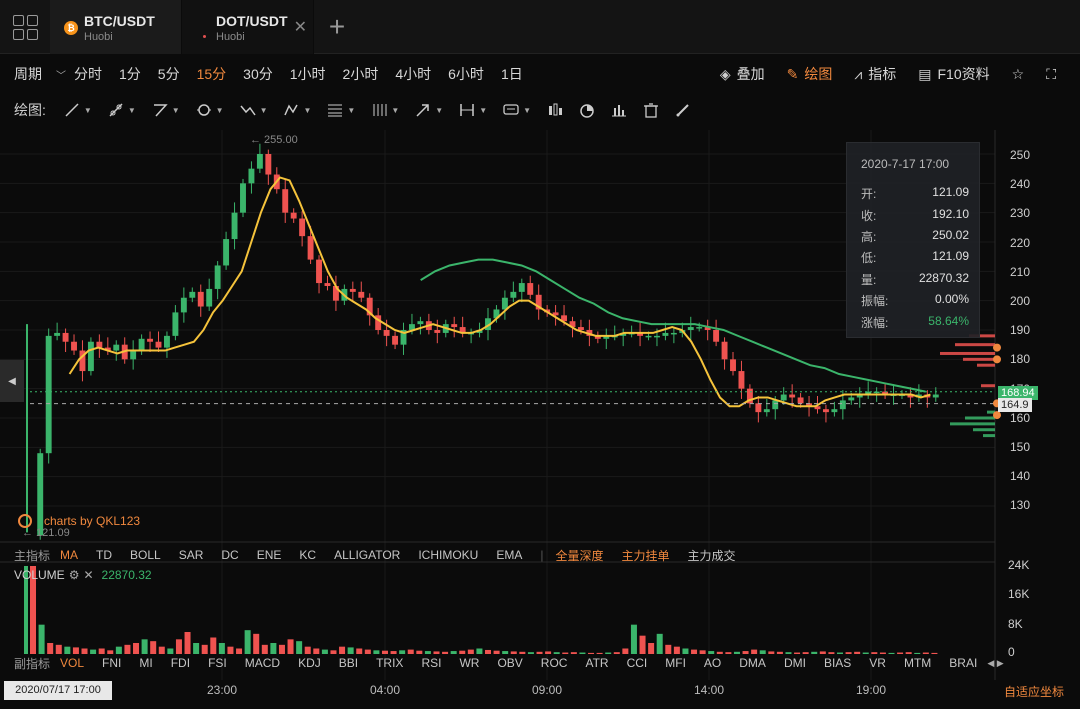  What do you see at coordinates (210, 110) in the screenshot?
I see `circle-tool: ▼` at bounding box center [210, 110].